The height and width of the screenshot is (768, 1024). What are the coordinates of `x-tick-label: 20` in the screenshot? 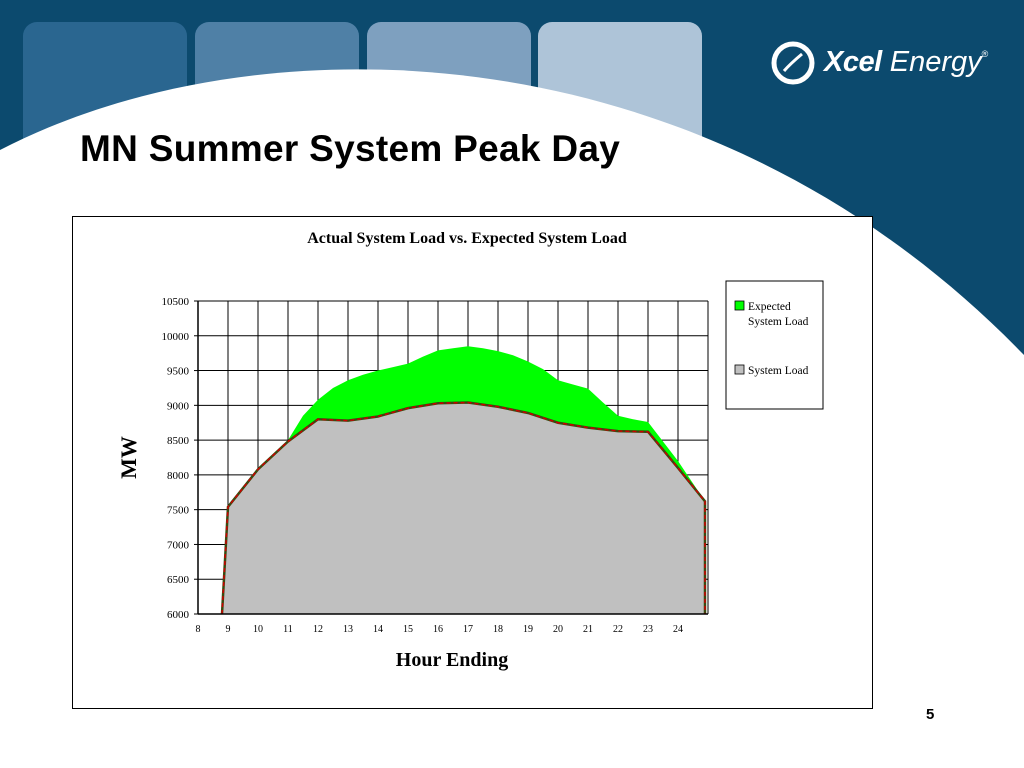 It's located at (558, 629).